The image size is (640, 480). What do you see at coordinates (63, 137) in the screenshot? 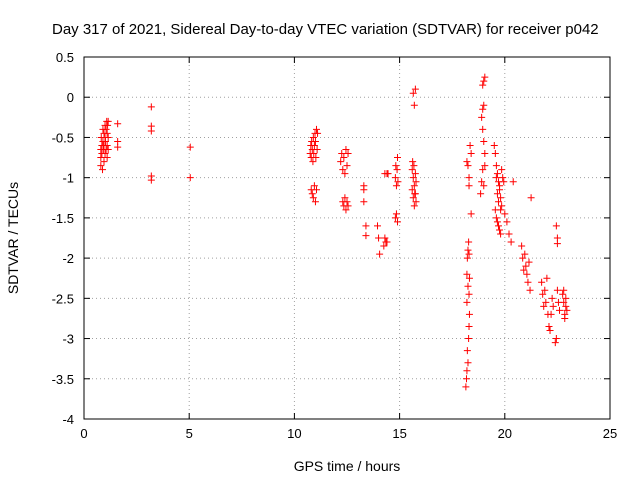
I see `y-tick-label: -0.5` at bounding box center [63, 137].